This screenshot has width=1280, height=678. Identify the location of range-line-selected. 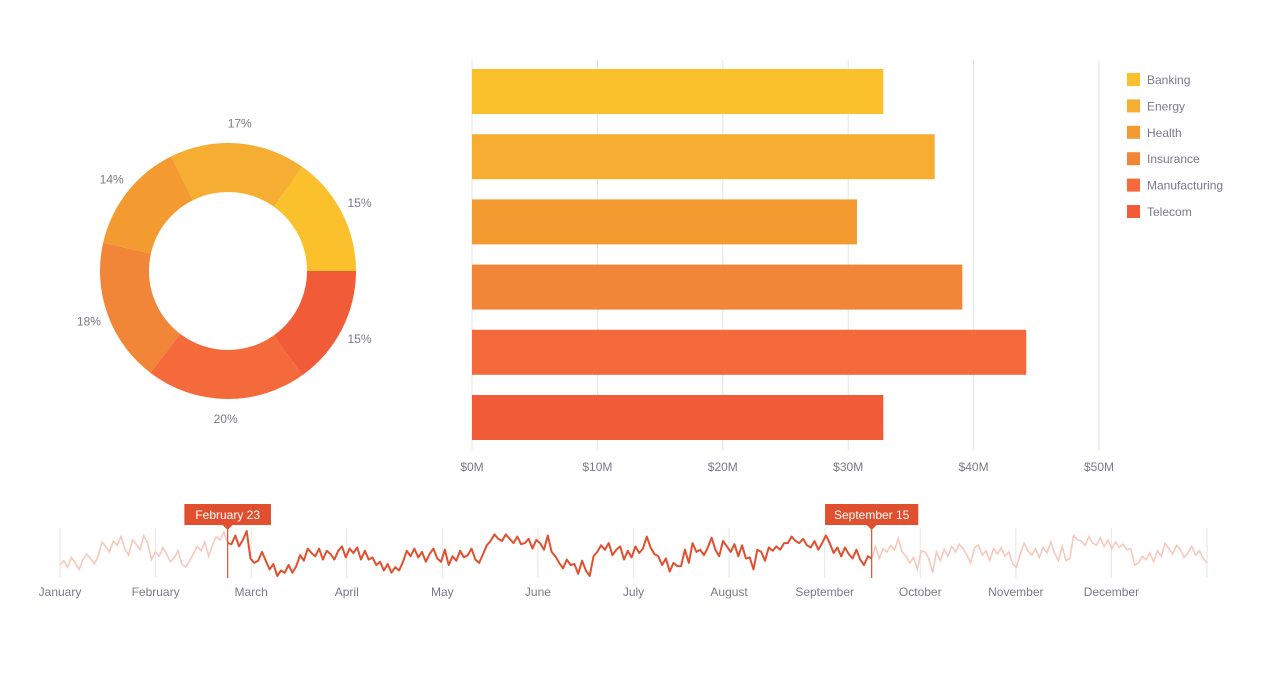
(550, 553).